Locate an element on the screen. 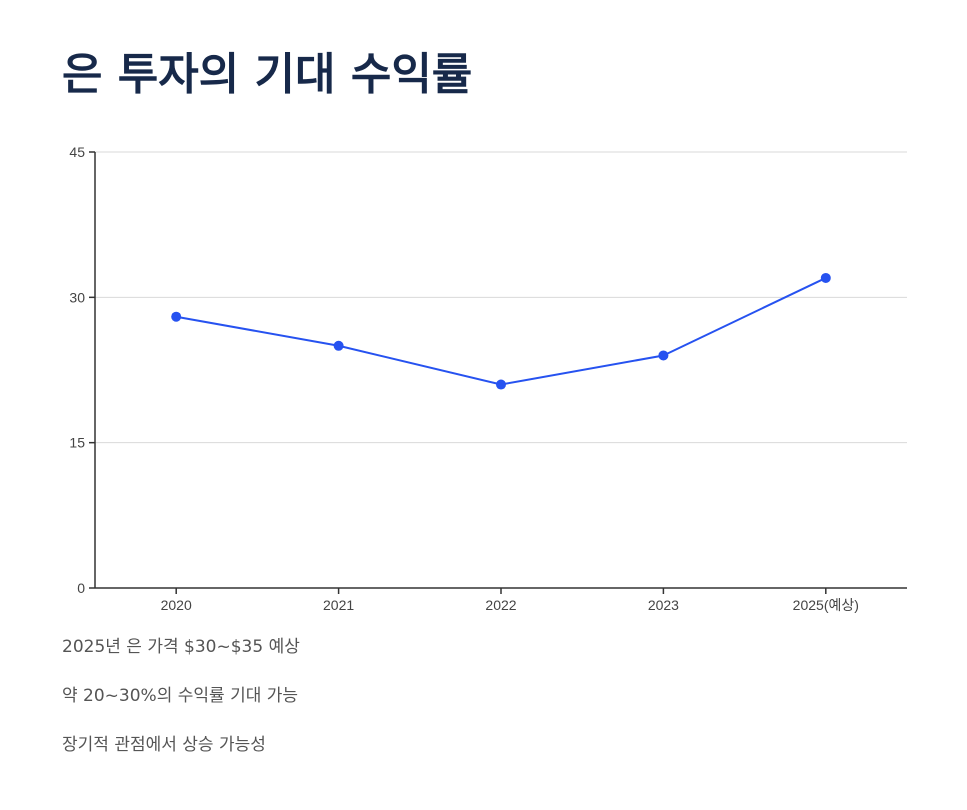  series is located at coordinates (501, 331).